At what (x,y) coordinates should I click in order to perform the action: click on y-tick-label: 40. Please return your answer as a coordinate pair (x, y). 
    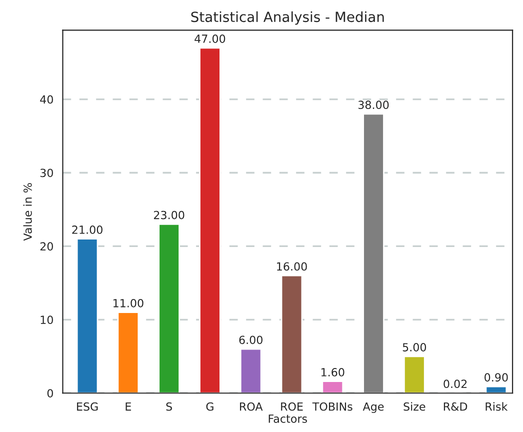
    Looking at the image, I should click on (46, 99).